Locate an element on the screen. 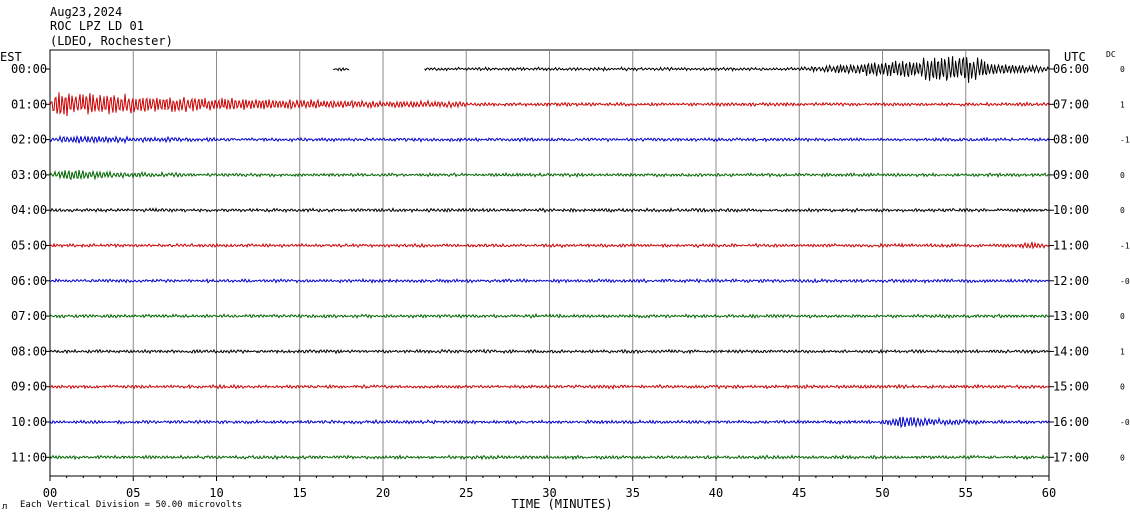 Image resolution: width=1130 pixels, height=519 pixels. row-label-est: 06:00 is located at coordinates (29, 281).